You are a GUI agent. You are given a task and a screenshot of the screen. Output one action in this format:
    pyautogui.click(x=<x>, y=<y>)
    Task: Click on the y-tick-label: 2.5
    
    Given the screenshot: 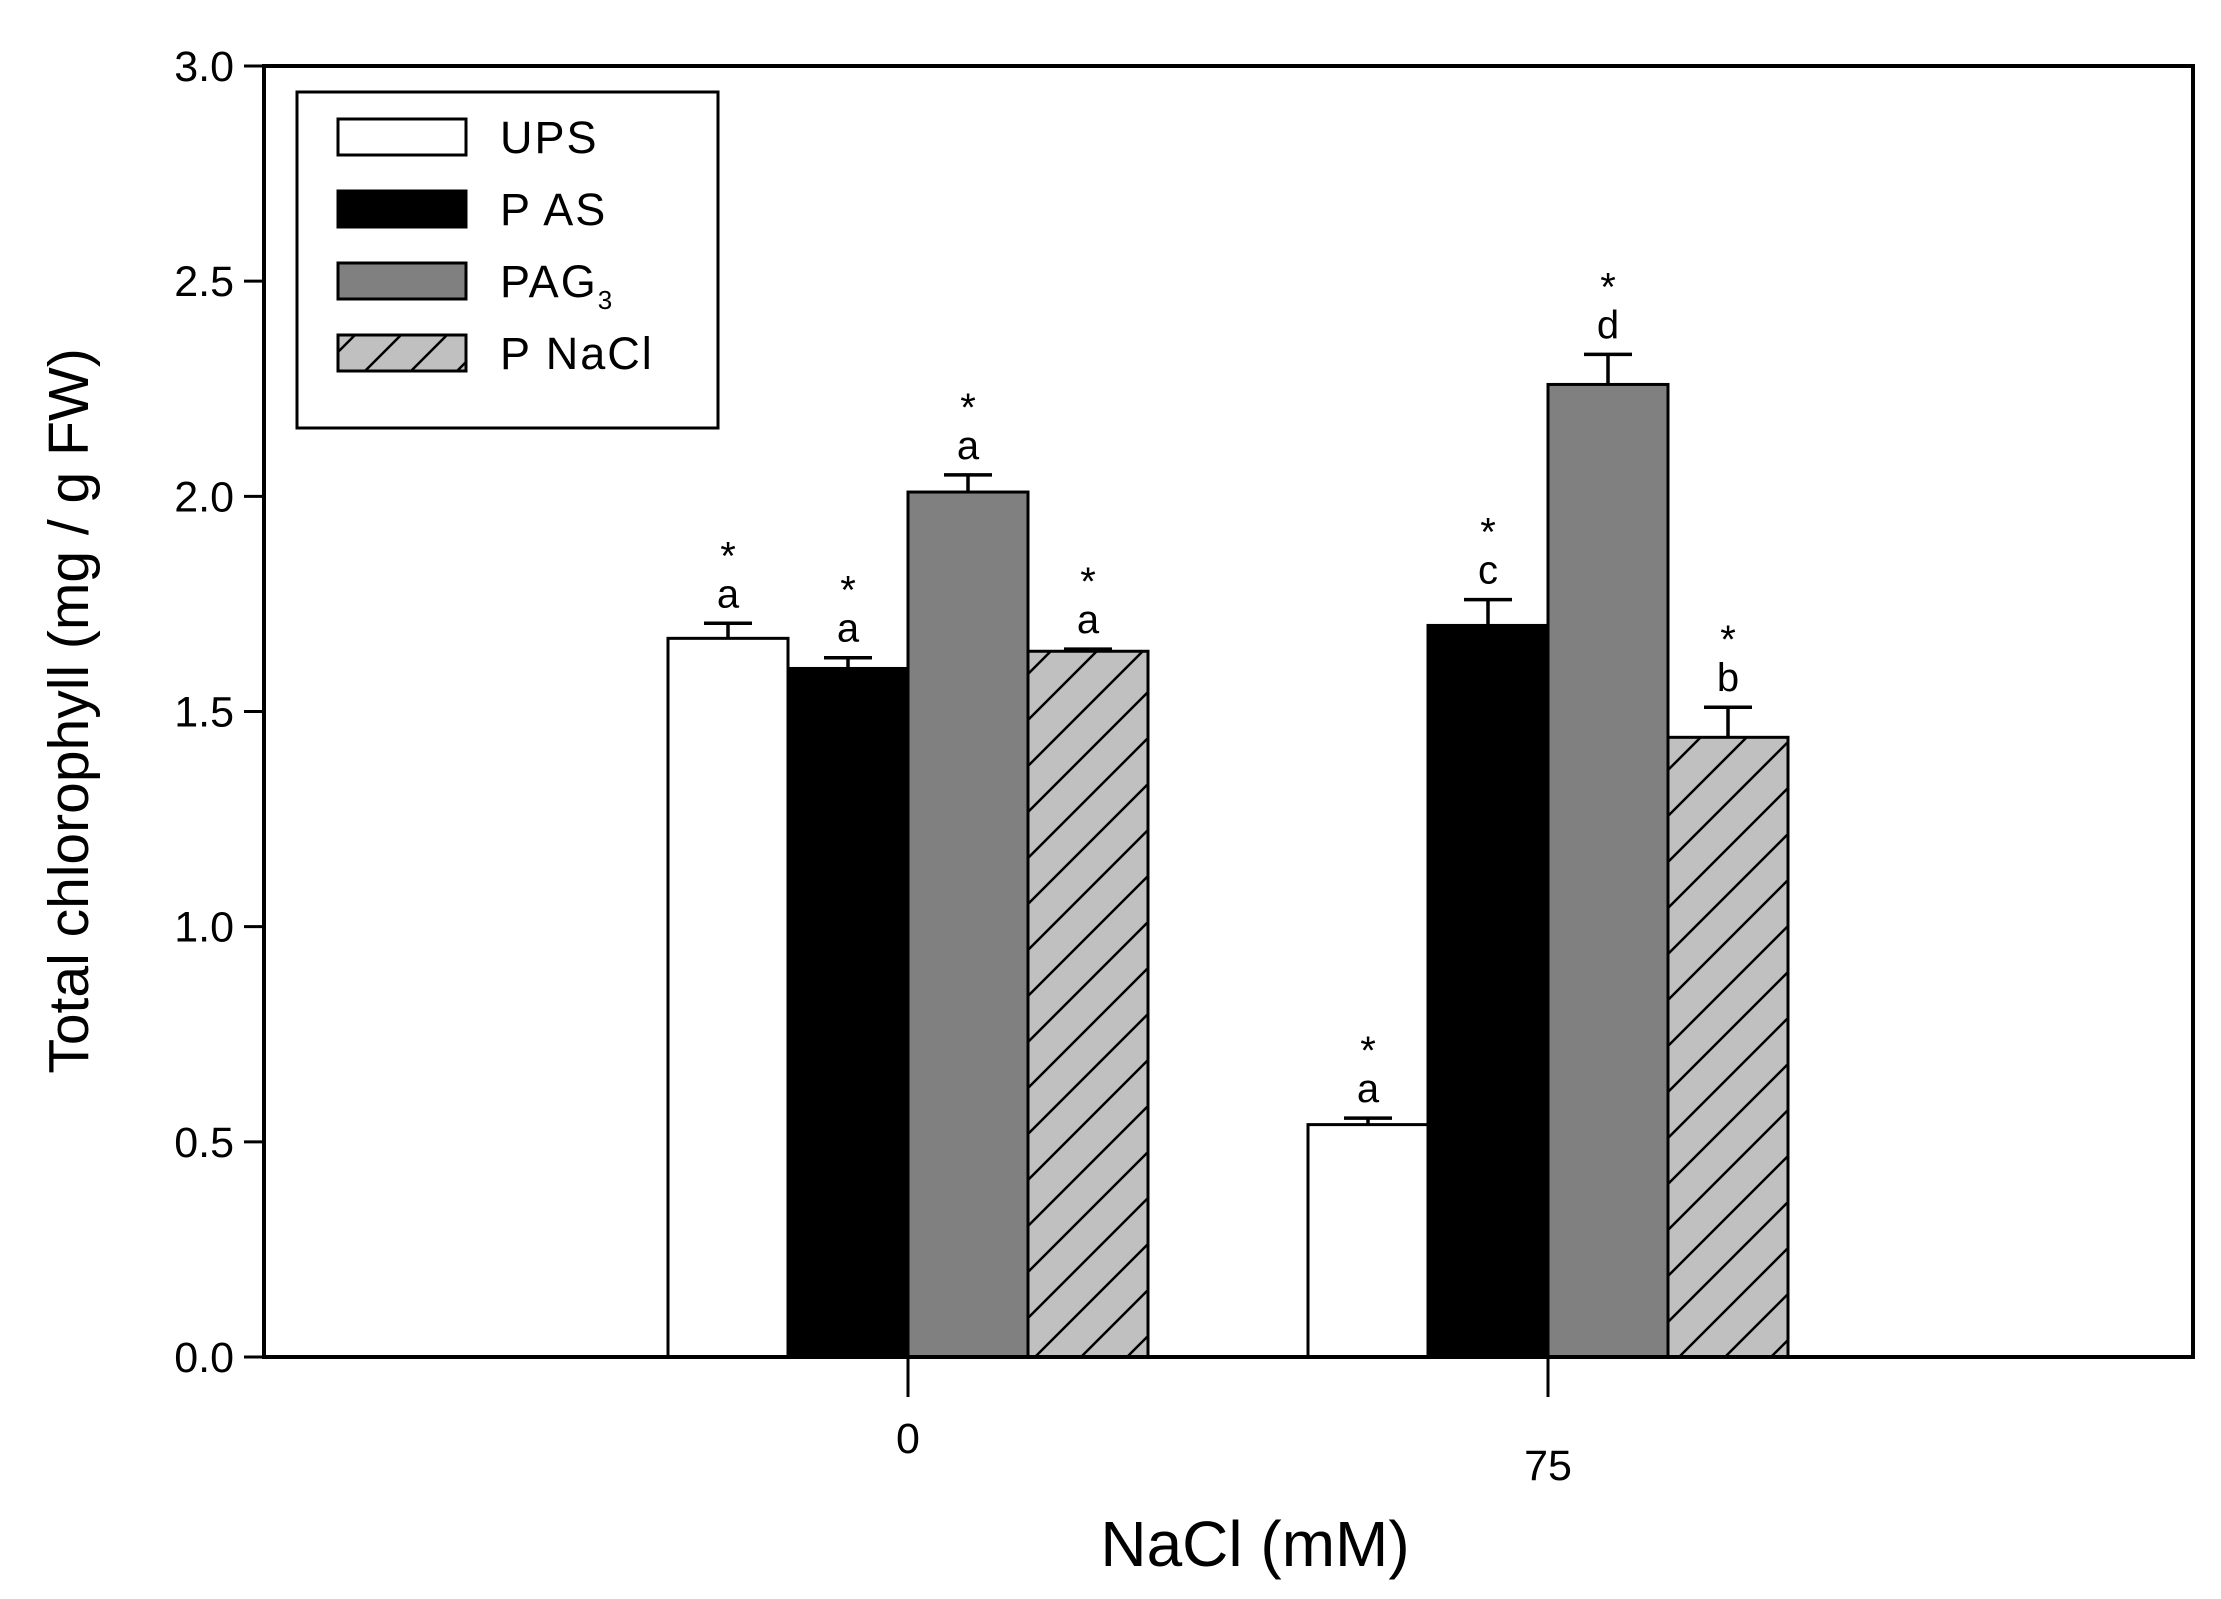 What is the action you would take?
    pyautogui.click(x=204, y=282)
    